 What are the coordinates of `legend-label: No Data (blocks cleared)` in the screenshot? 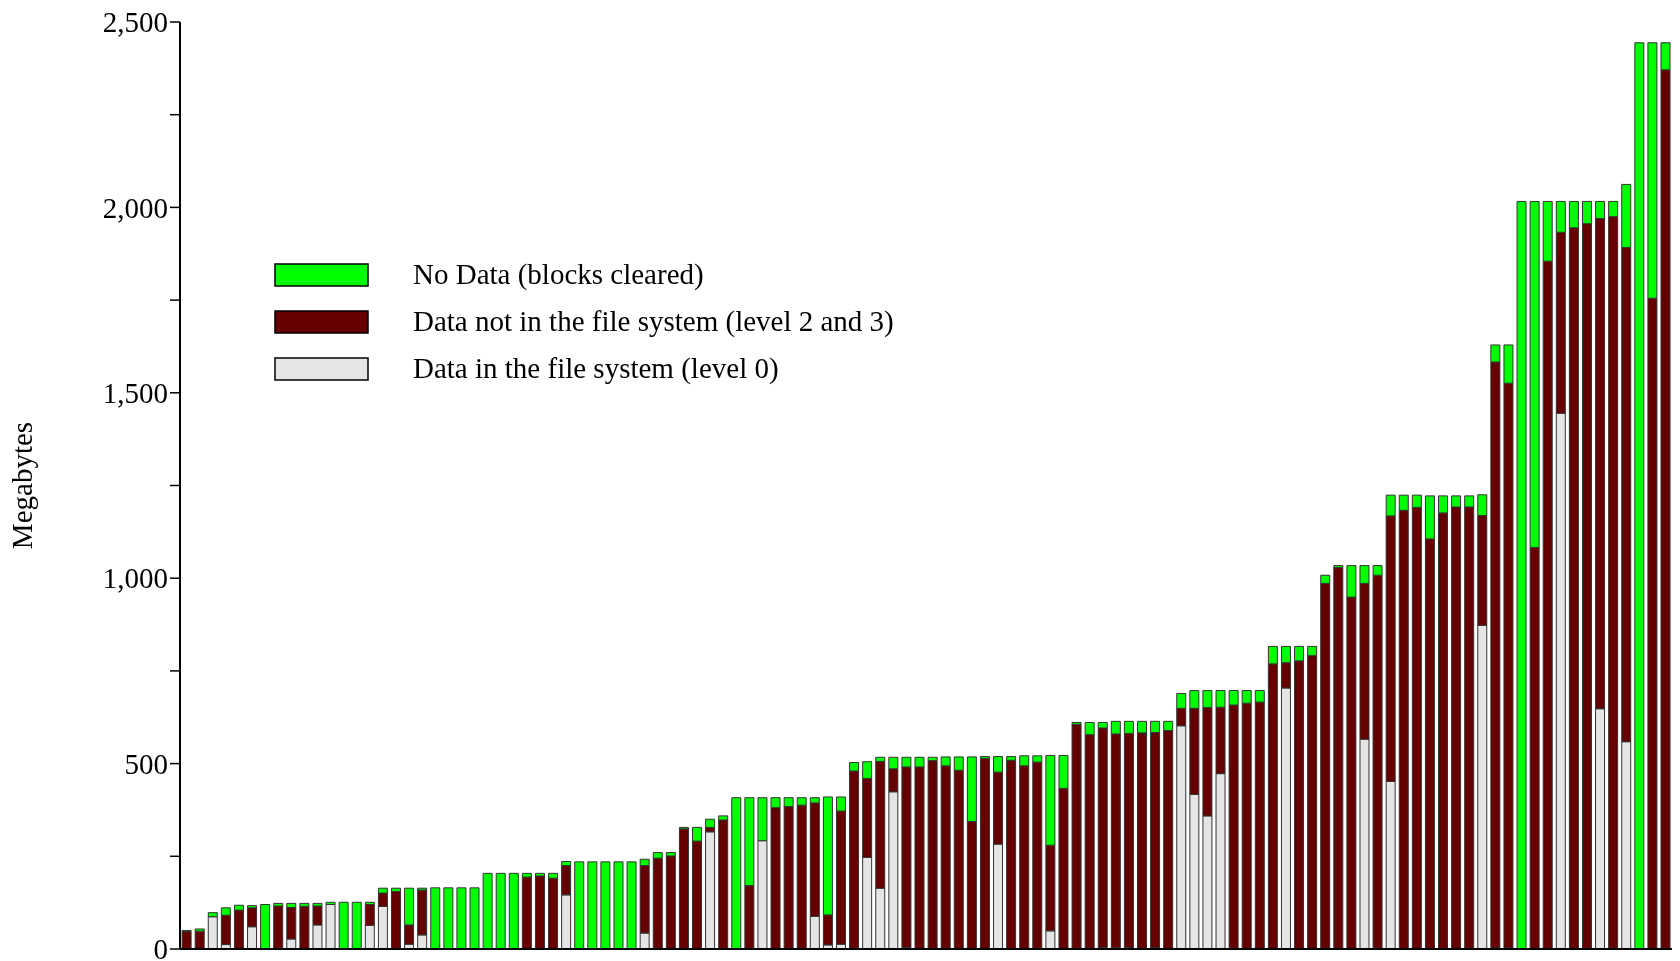 It's located at (558, 274).